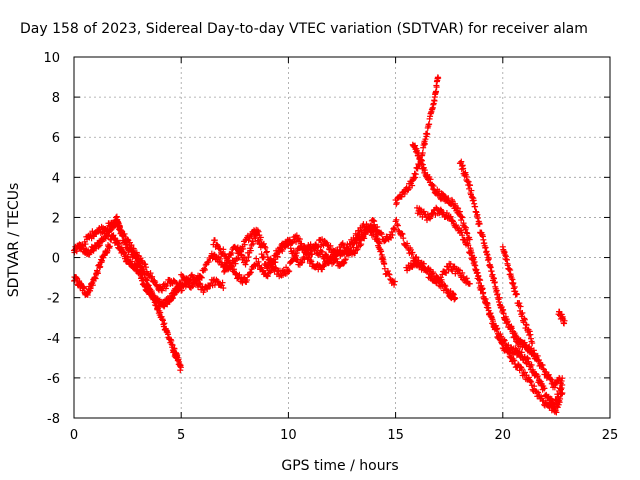 This screenshot has height=480, width=640. Describe the element at coordinates (53, 419) in the screenshot. I see `y-tick-label: -8` at that location.